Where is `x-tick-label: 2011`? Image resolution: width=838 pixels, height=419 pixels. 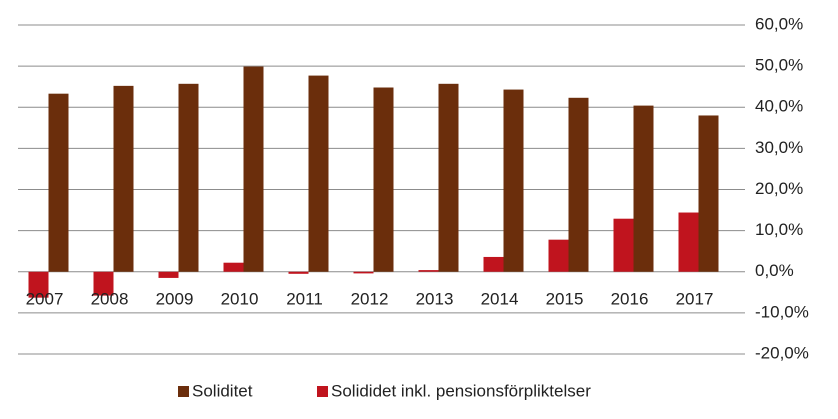
x-tick-label: 2011 is located at coordinates (304, 298).